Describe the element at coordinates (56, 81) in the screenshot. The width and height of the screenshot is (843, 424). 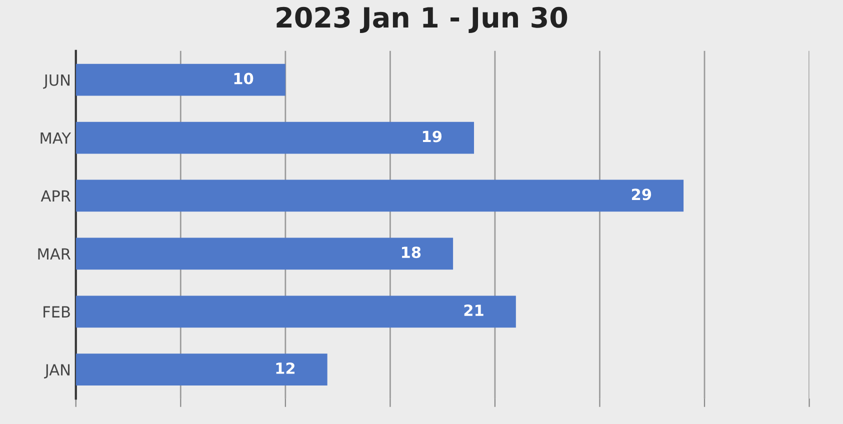
I see `y-tick-label: JUN` at that location.